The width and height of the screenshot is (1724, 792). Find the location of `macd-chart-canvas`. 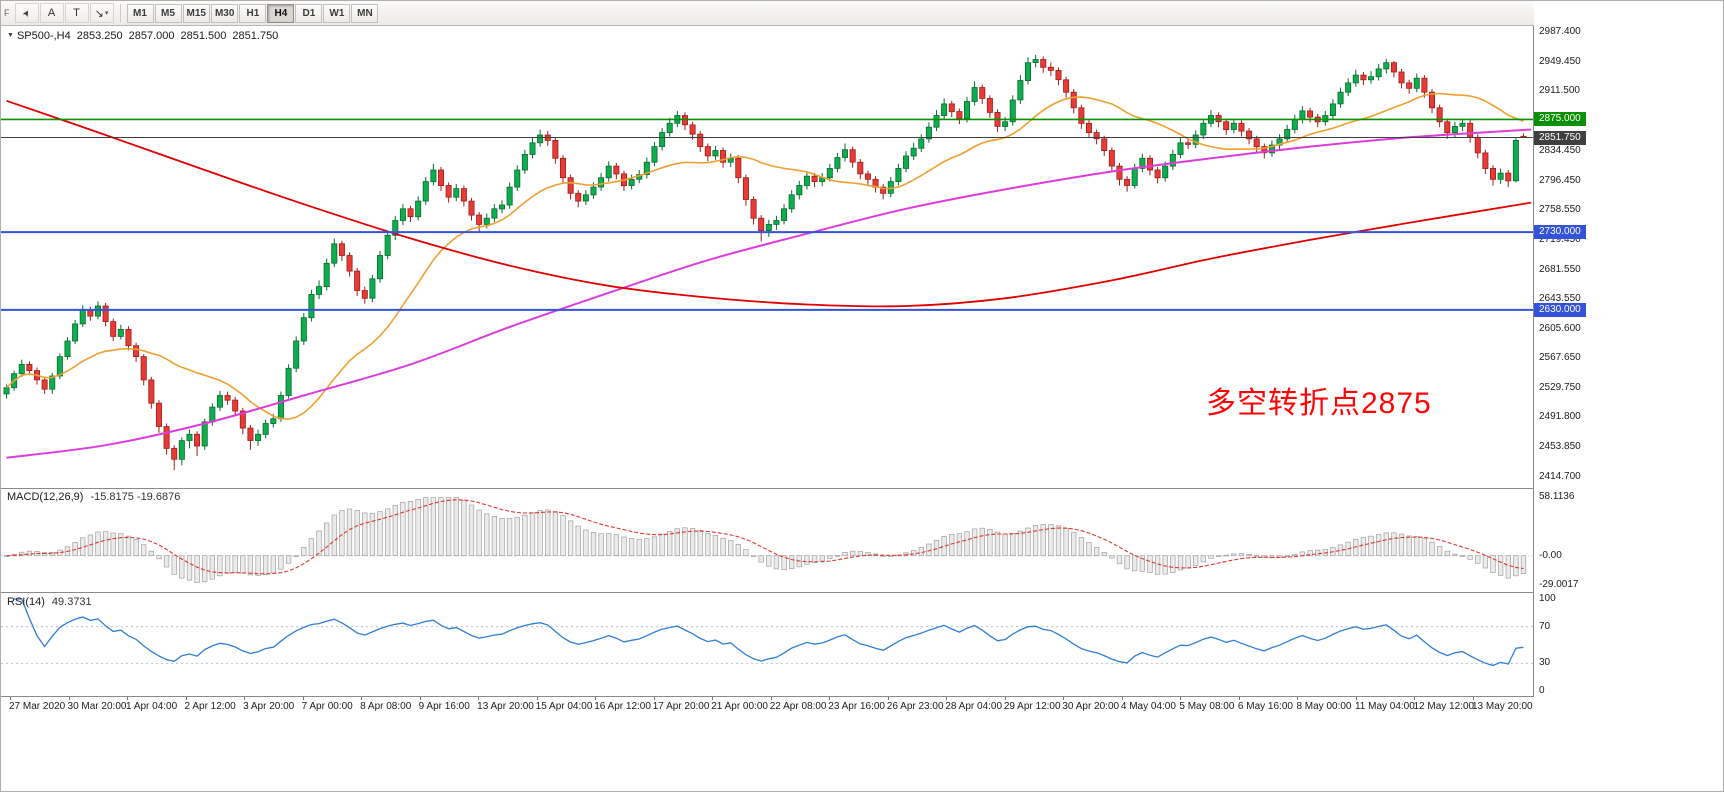

macd-chart-canvas is located at coordinates (767, 540).